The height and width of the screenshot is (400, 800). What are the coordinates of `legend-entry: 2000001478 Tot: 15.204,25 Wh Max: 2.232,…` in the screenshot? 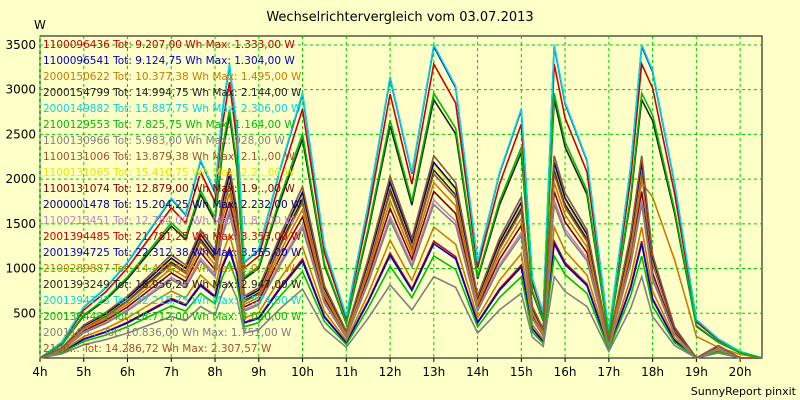 It's located at (172, 205).